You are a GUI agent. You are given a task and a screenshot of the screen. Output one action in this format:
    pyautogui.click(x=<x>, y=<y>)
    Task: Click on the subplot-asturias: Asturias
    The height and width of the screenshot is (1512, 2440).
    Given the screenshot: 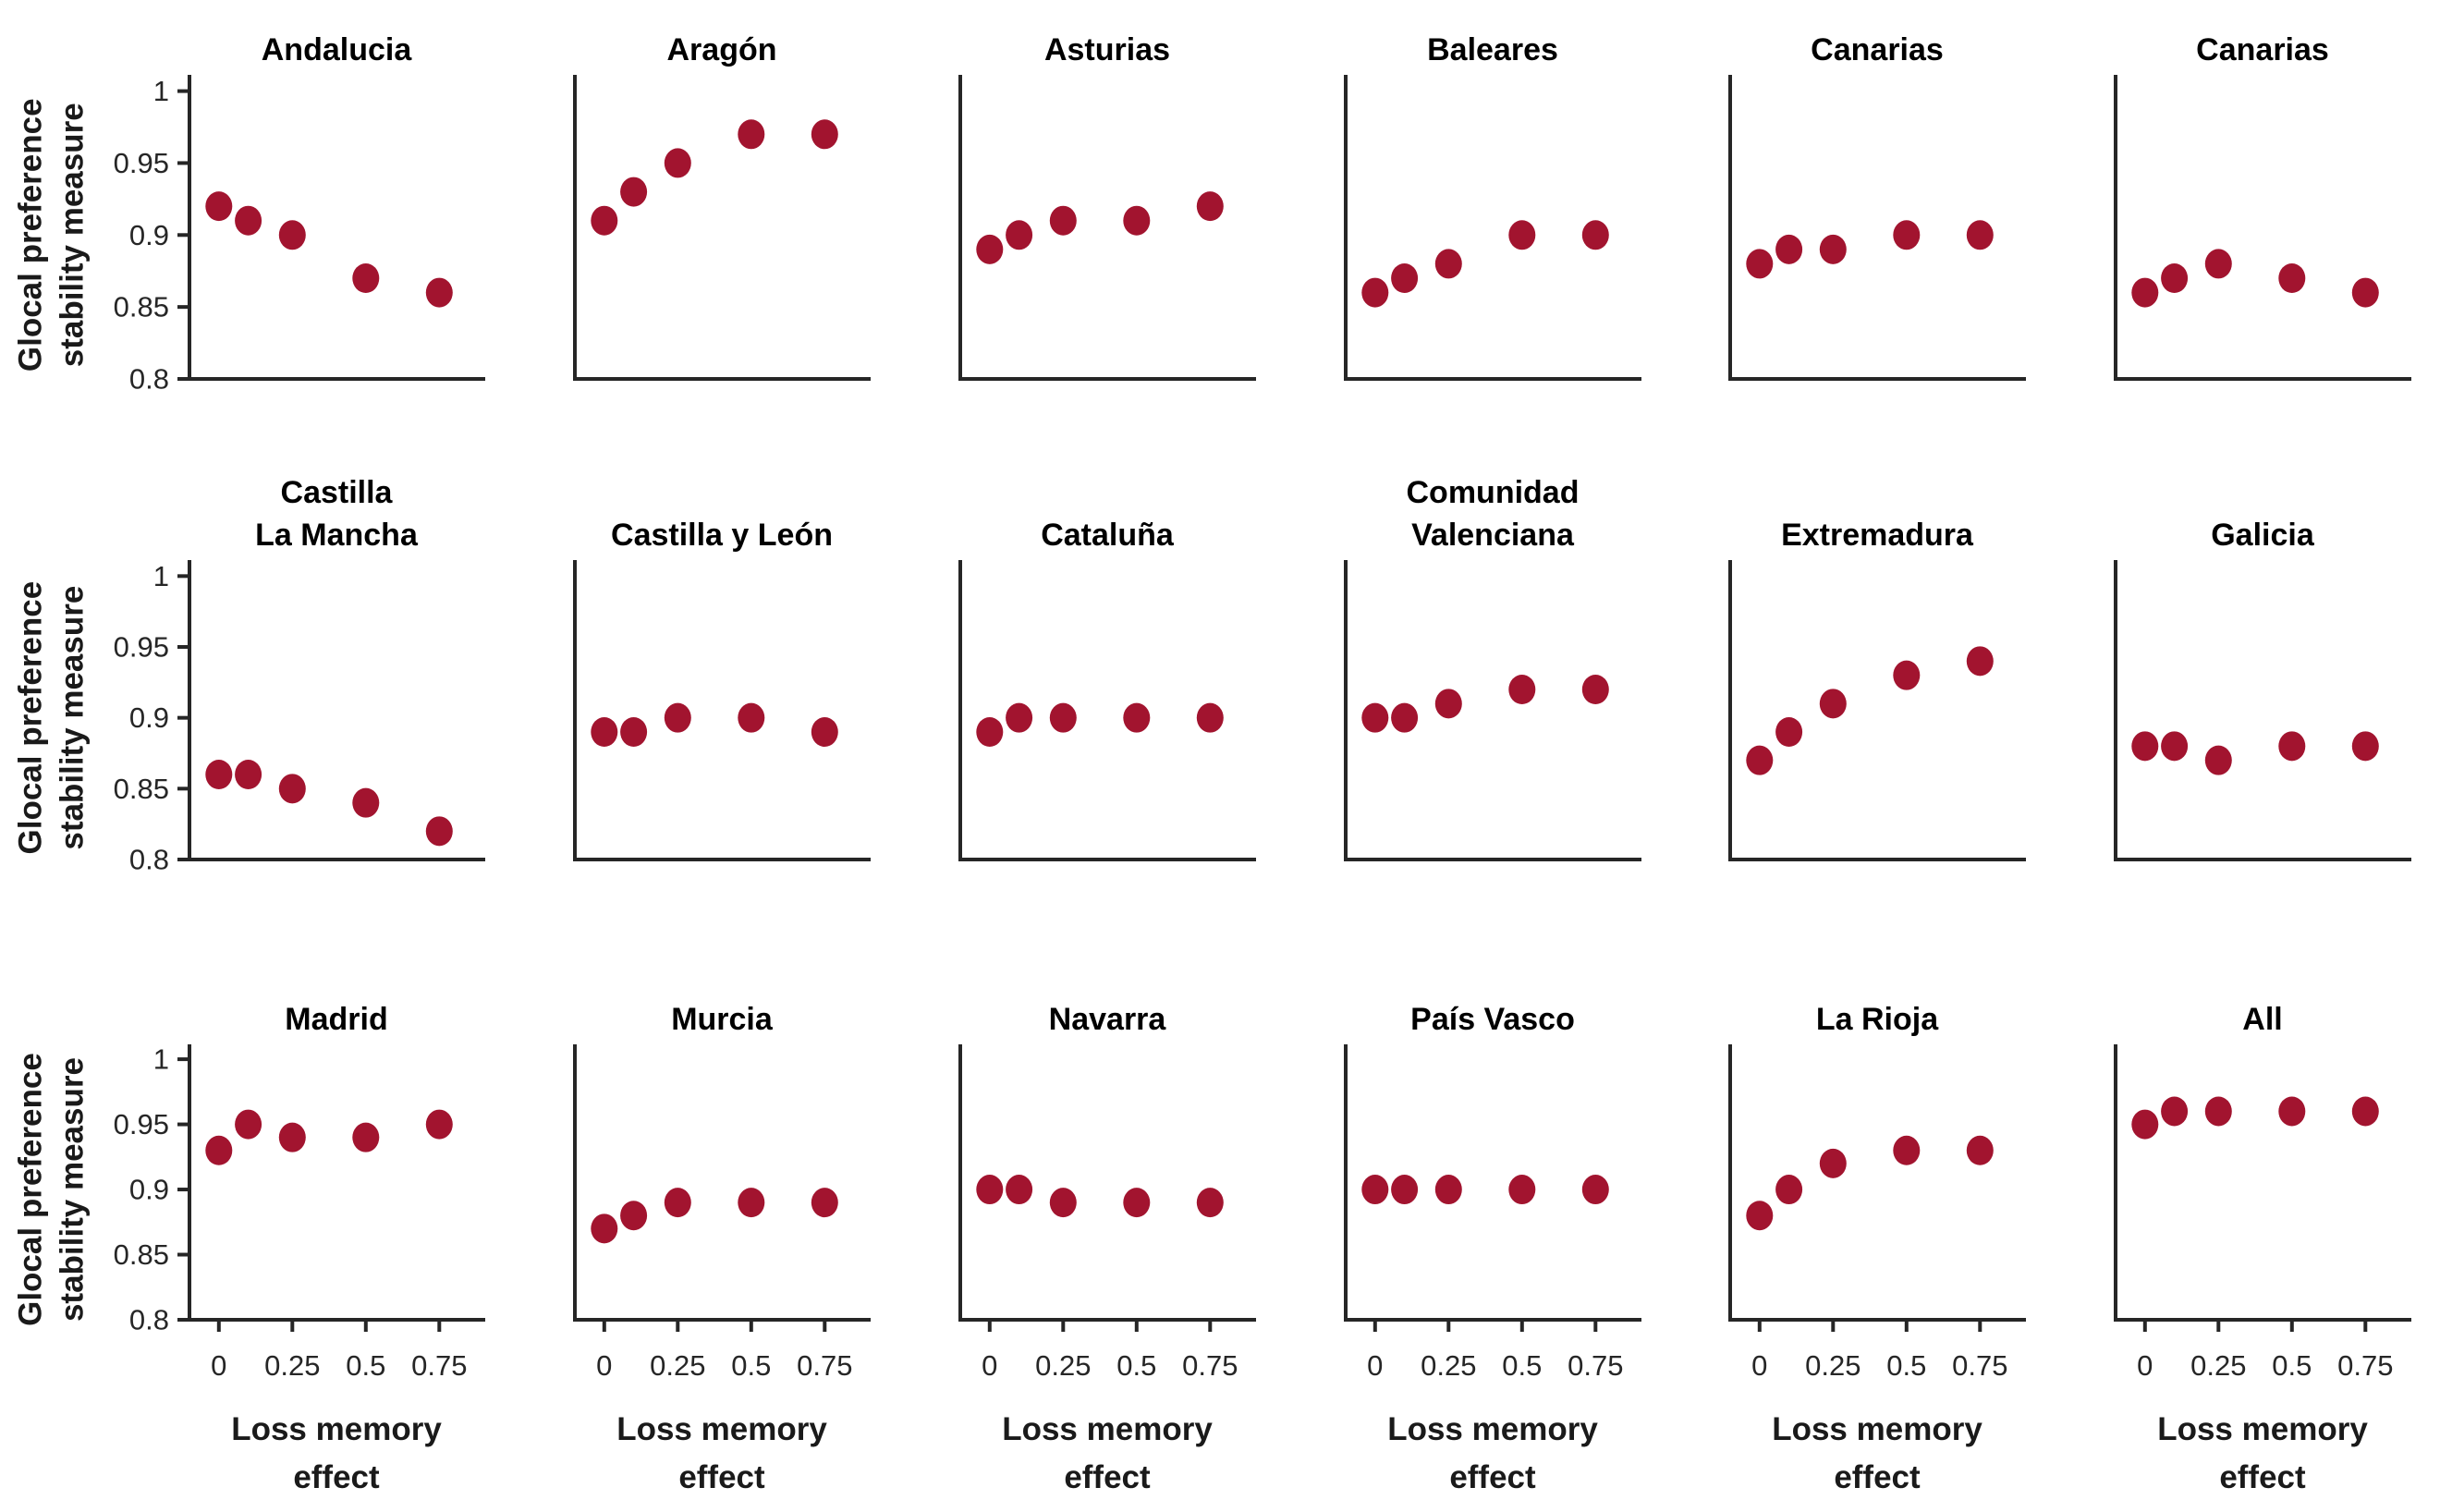 What is the action you would take?
    pyautogui.click(x=1107, y=206)
    